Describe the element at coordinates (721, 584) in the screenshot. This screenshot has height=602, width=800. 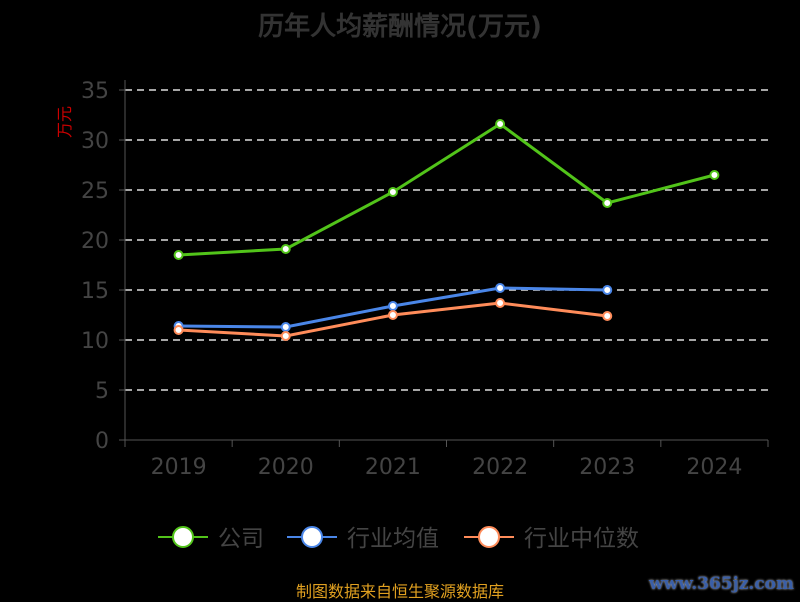
I see `watermark: www.365jz.com` at that location.